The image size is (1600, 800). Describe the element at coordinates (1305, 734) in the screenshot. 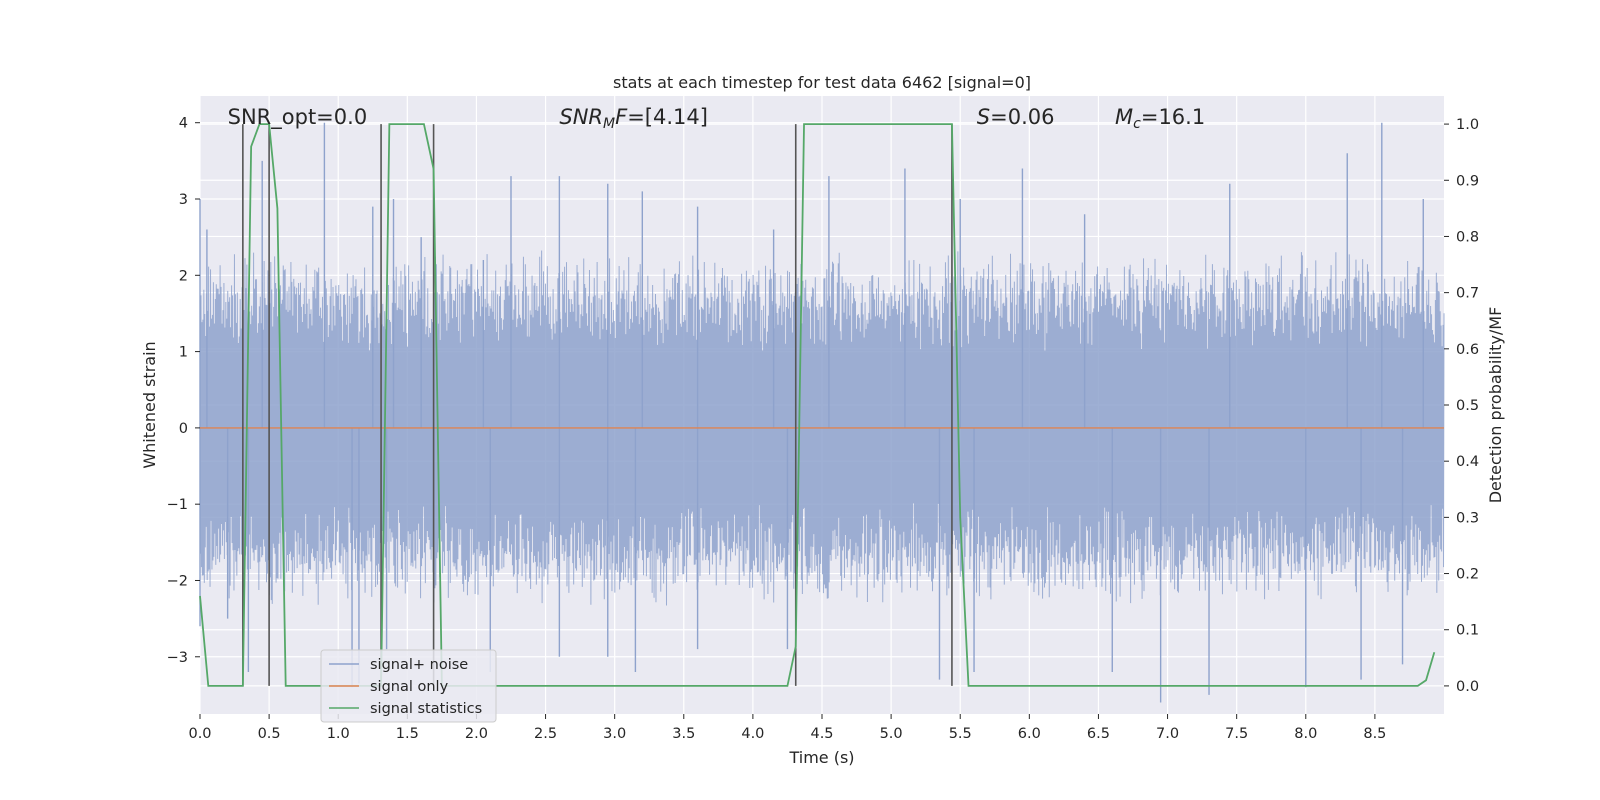

I see `x-tick-label: 8.0` at that location.